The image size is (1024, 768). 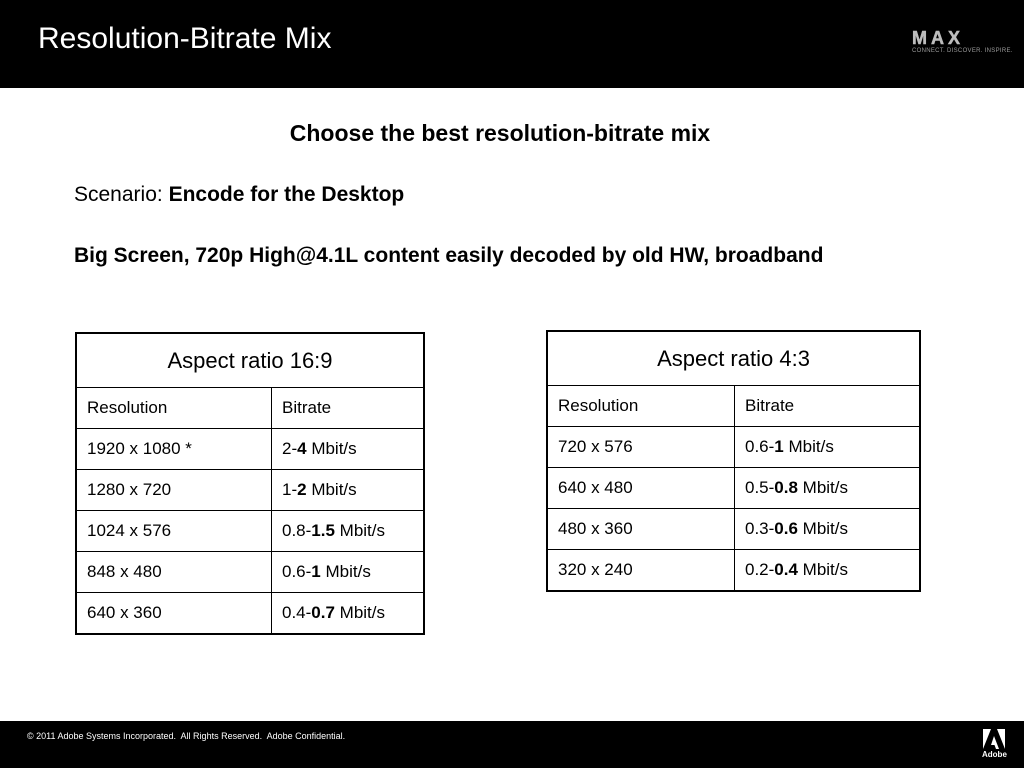 I want to click on bitrate-cell: 0.2-0.4 Mbit/s, so click(x=827, y=570).